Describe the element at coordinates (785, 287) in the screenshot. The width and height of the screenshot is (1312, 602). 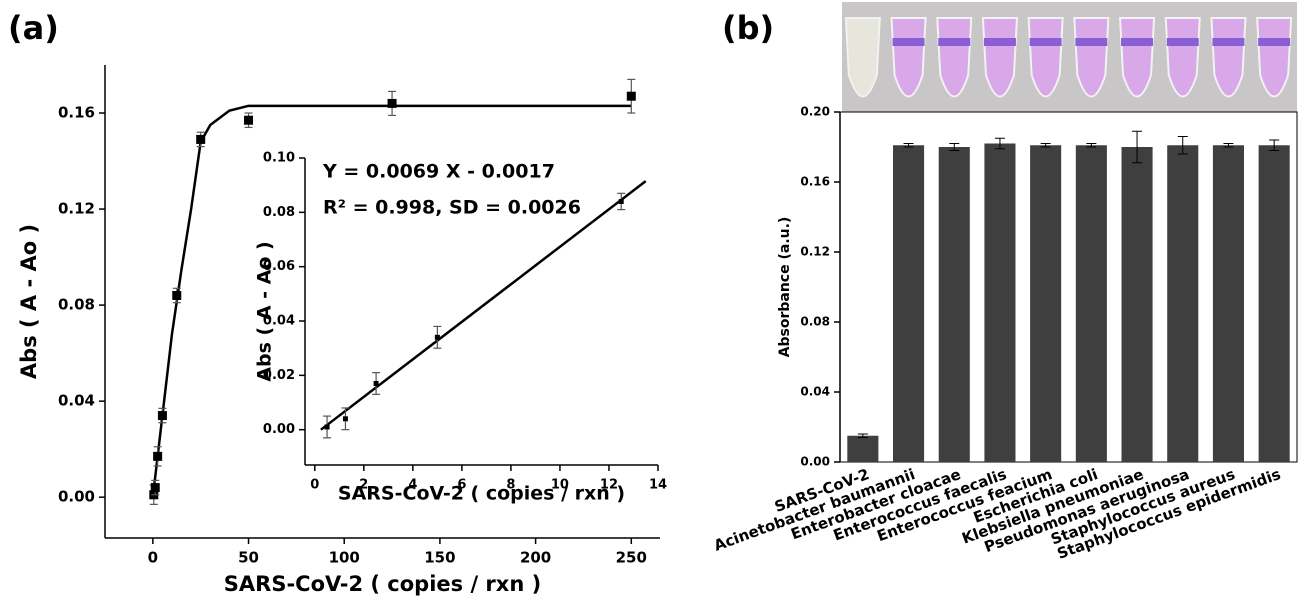
I see `y-axis-label: Absorbance (a.u.)` at that location.